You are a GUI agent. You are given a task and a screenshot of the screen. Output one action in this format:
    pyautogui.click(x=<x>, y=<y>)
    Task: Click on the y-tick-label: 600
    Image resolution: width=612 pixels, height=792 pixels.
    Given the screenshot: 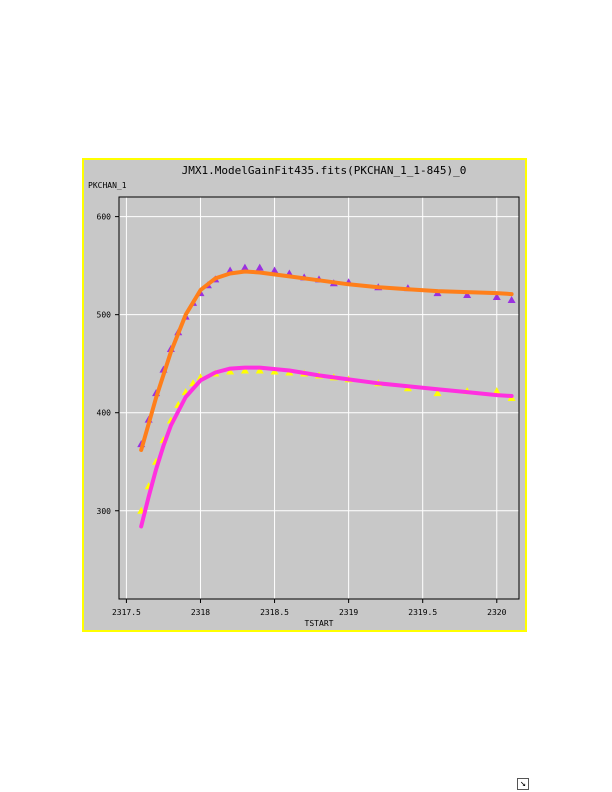 What is the action you would take?
    pyautogui.click(x=104, y=217)
    